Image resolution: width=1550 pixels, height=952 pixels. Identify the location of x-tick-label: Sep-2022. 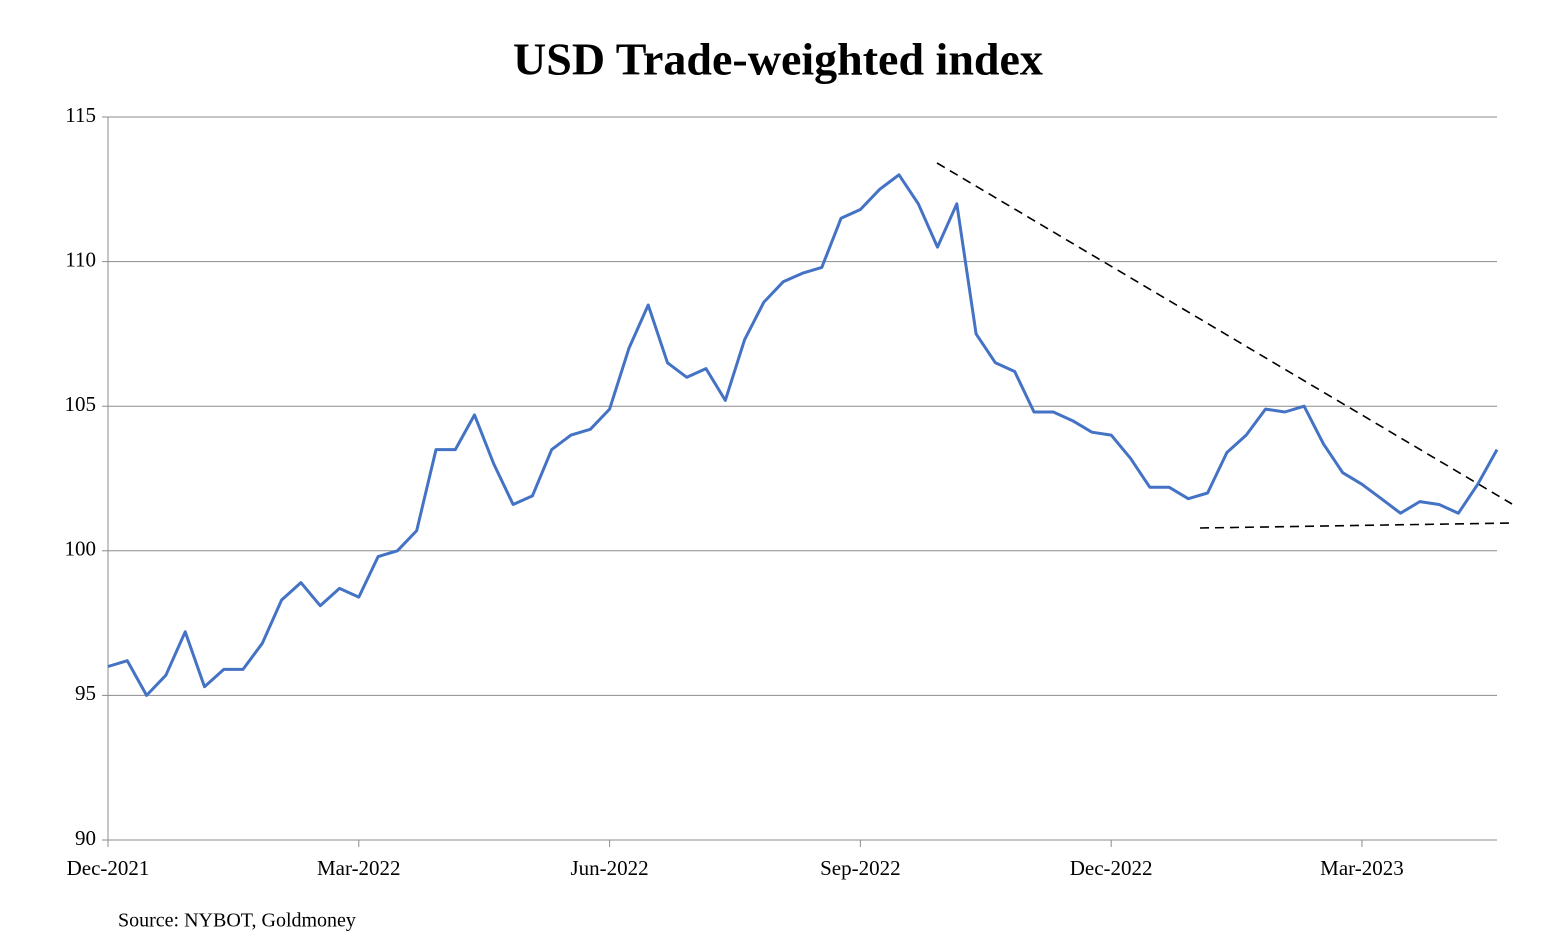
(860, 868).